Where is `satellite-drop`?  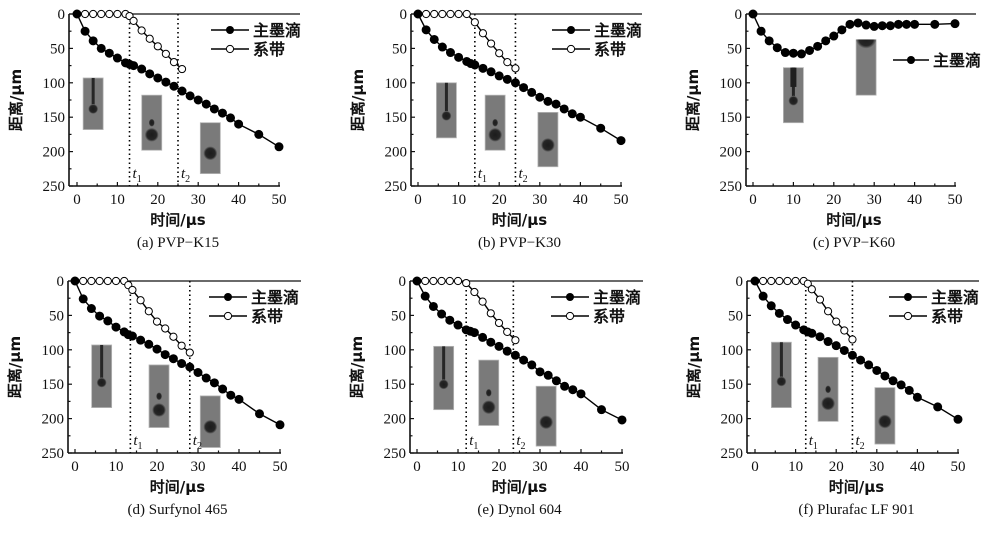
satellite-drop is located at coordinates (828, 389).